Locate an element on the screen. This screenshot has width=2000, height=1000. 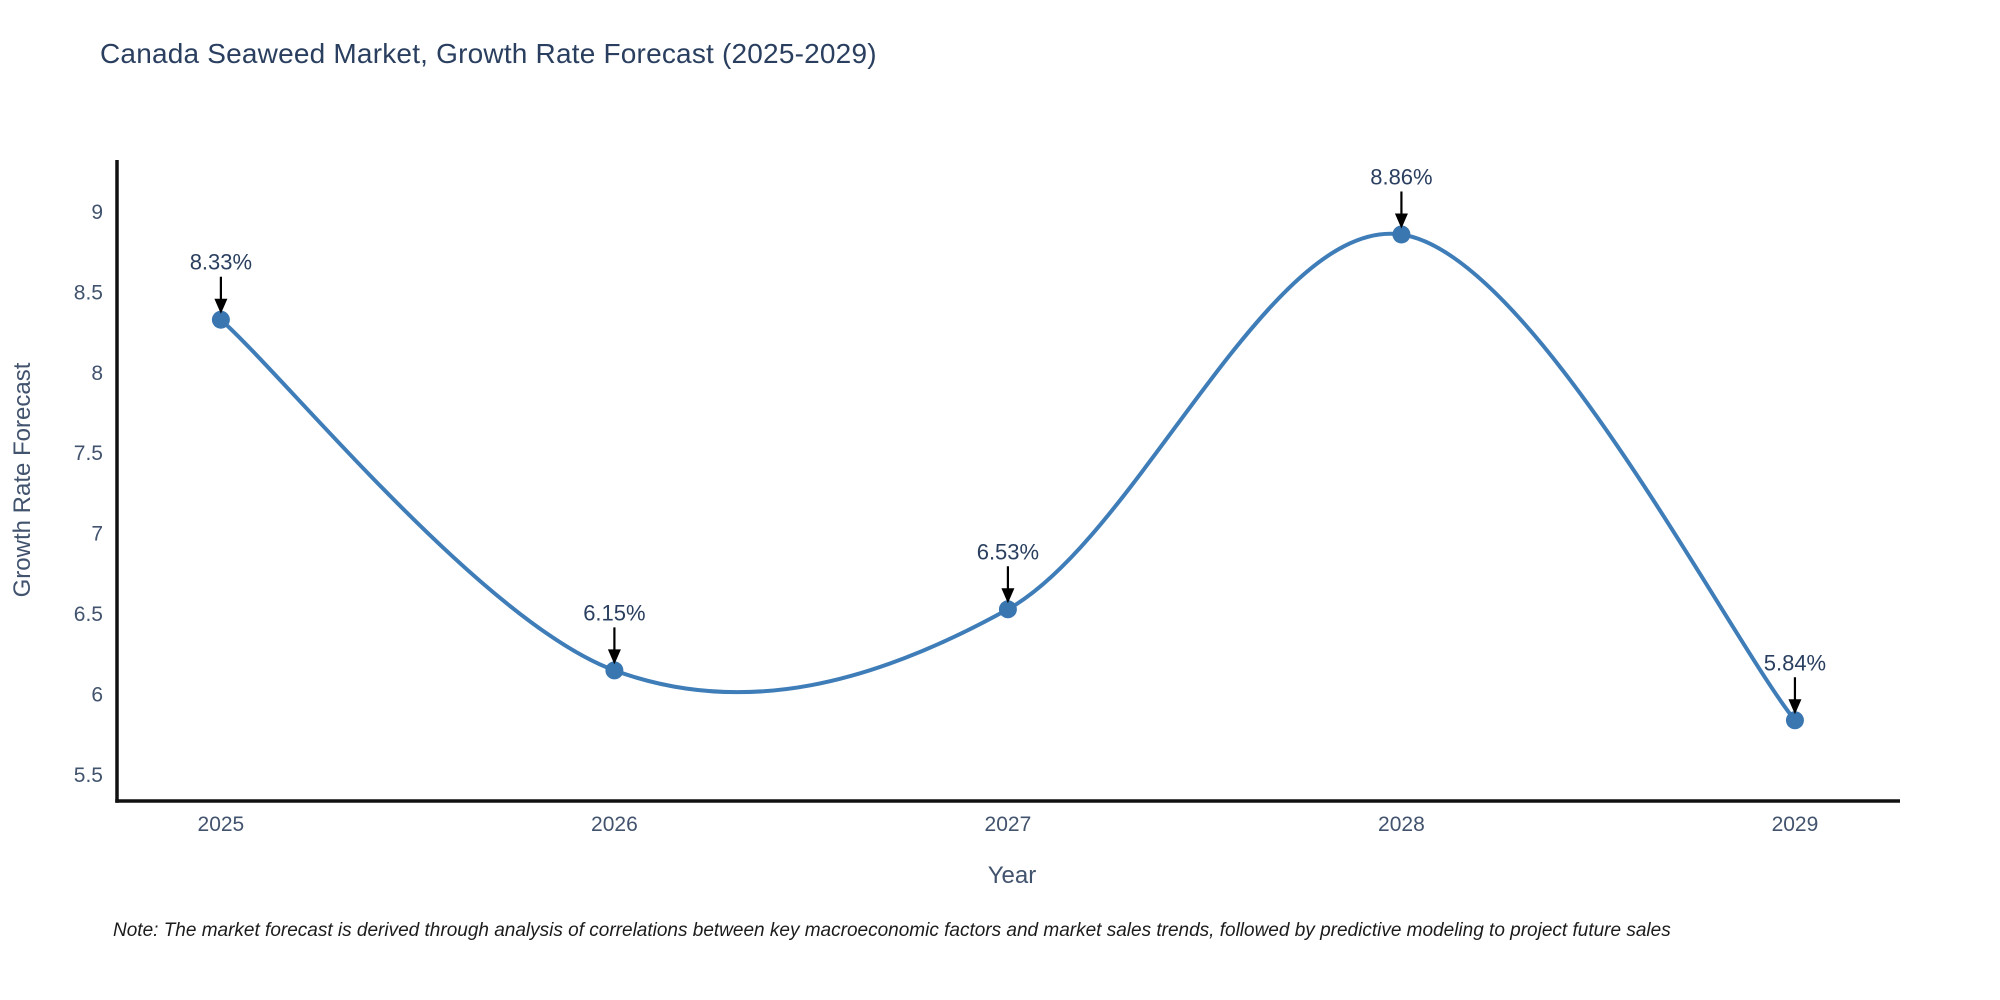
y-tick-label: 6.5 is located at coordinates (88, 614).